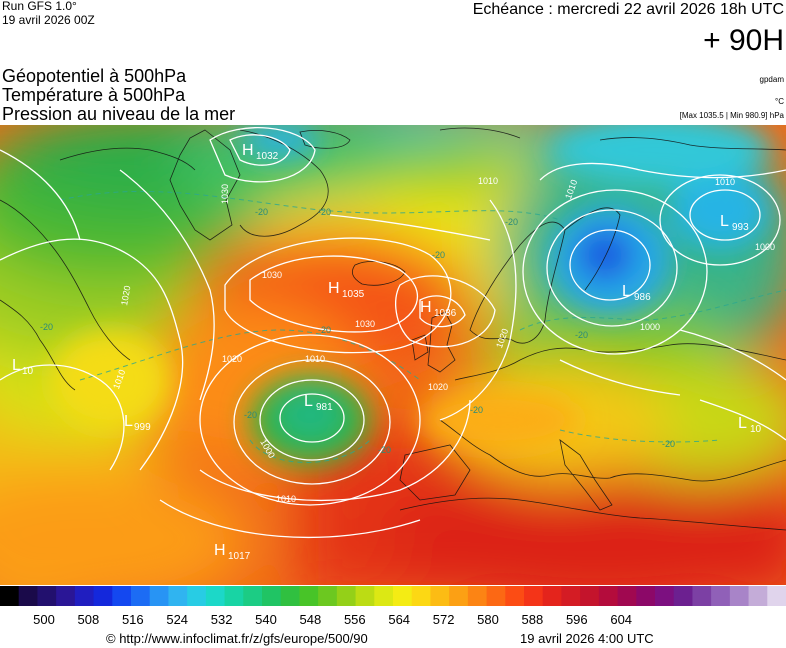  I want to click on legend-tick-label: 596, so click(577, 619).